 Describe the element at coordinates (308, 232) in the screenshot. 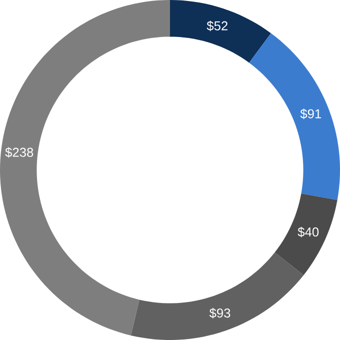

I see `data-label: $40` at that location.